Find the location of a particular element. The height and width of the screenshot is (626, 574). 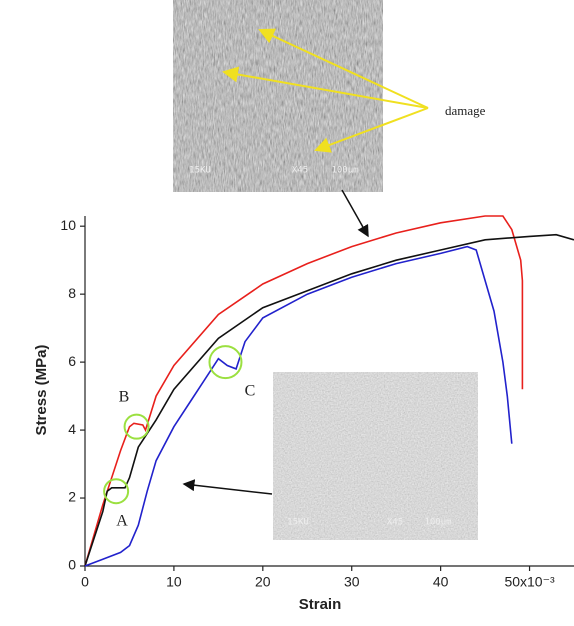

x-tick-label: 20 is located at coordinates (263, 582).